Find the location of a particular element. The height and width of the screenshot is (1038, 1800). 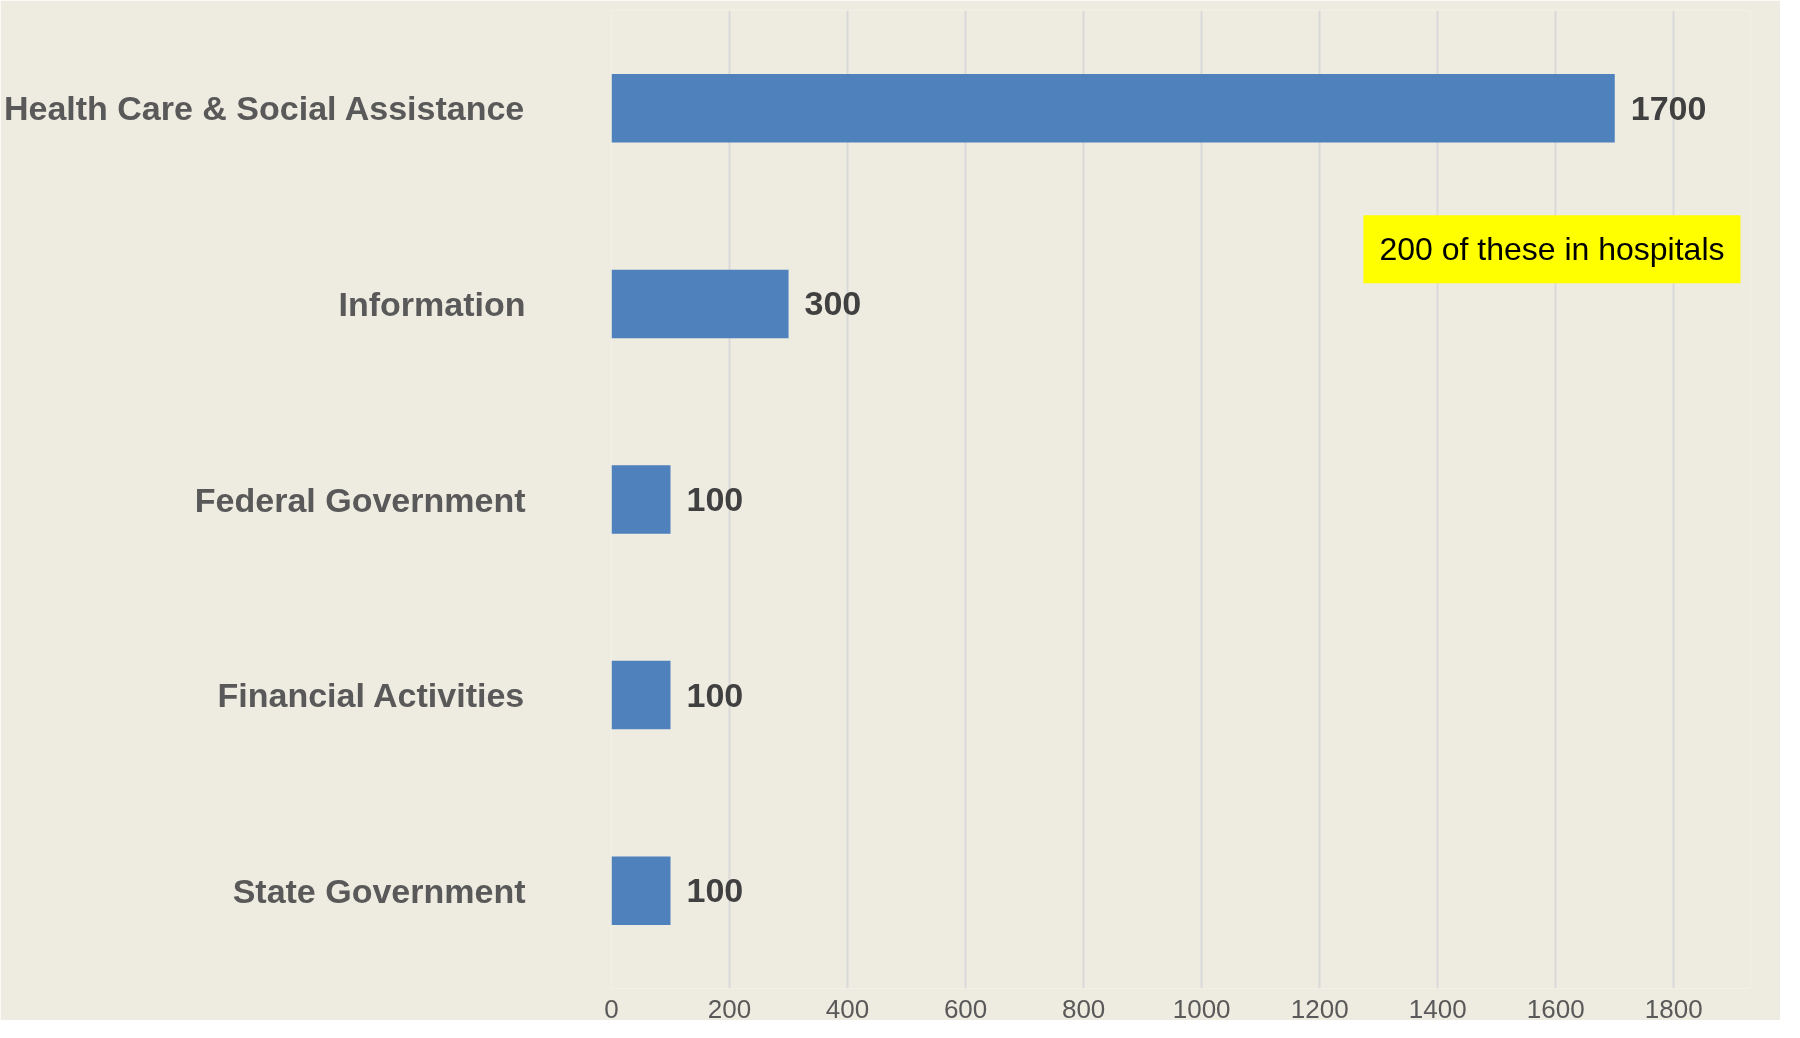

y-tick-label: Federal Government is located at coordinates (360, 499).